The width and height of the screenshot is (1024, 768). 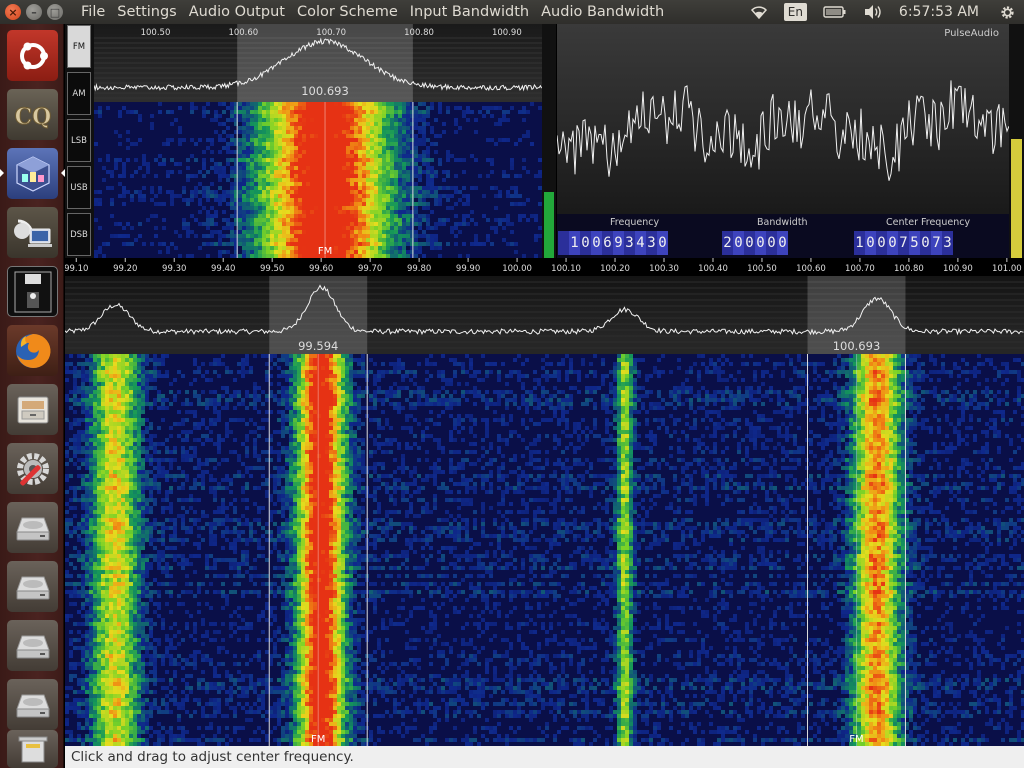 I want to click on minimize-window-button: –, so click(x=34, y=12).